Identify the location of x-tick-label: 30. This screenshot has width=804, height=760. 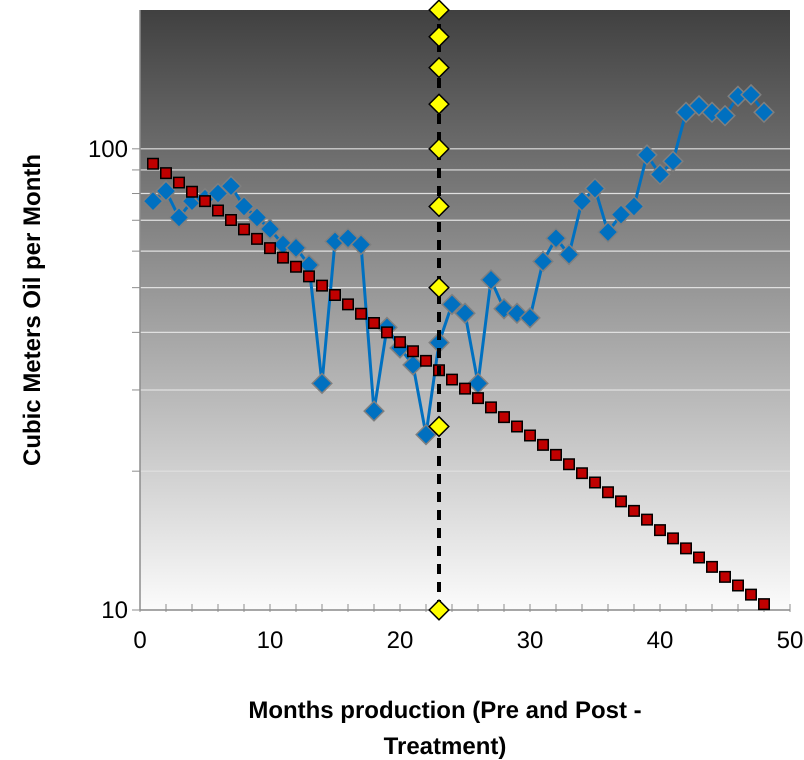
(530, 640).